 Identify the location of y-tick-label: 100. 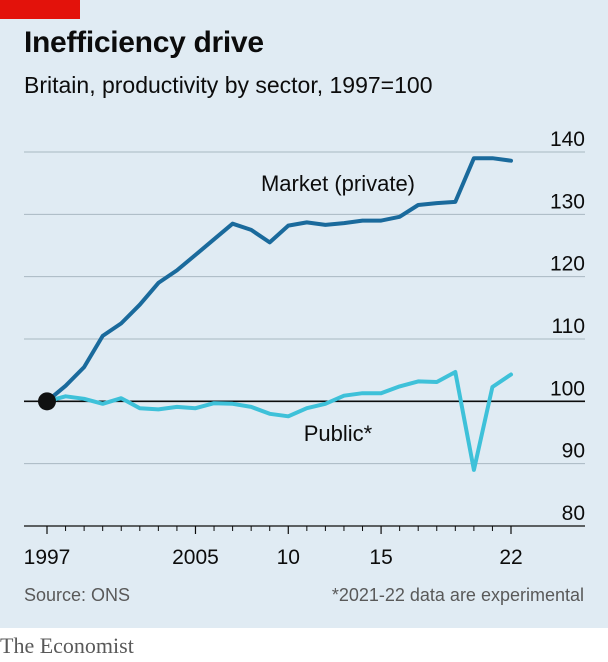
(567, 388).